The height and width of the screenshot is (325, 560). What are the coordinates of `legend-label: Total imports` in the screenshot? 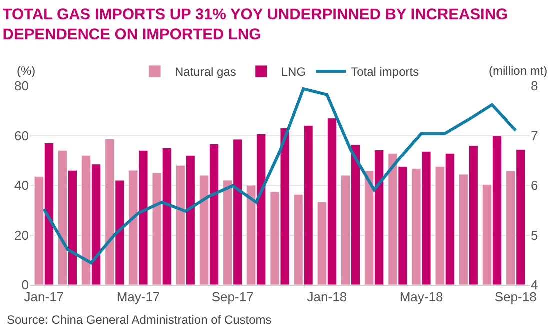 It's located at (385, 72).